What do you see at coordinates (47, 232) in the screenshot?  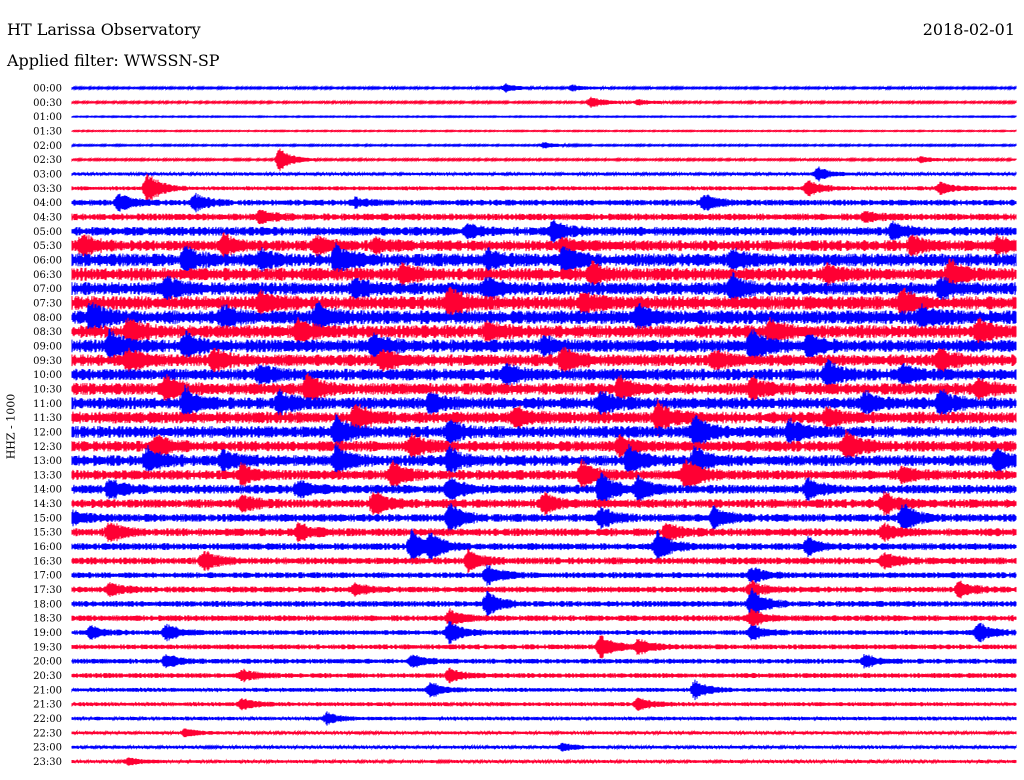 I see `hour-tick-label: 05:00` at bounding box center [47, 232].